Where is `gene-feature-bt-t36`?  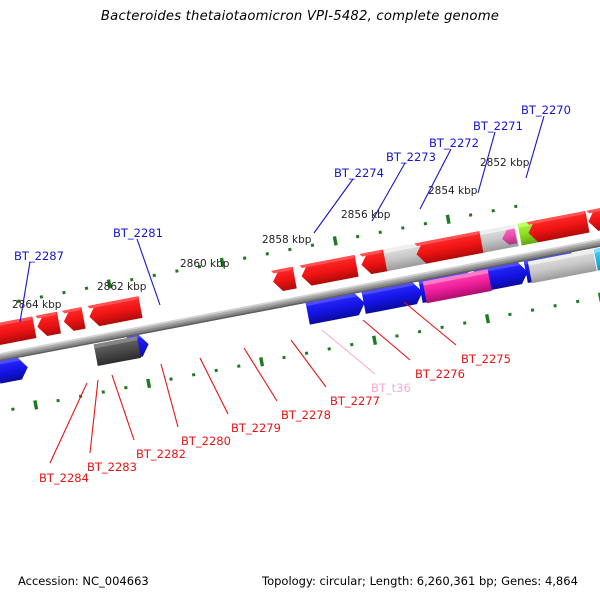 gene-feature-bt-t36 is located at coordinates (509, 237).